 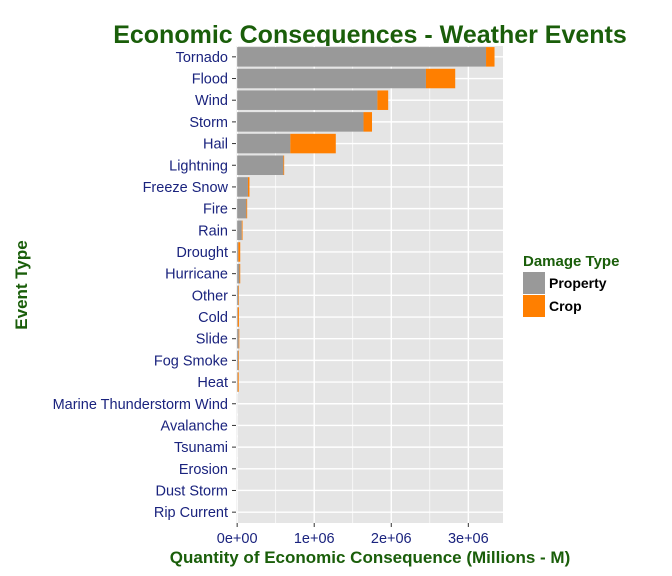 What do you see at coordinates (314, 539) in the screenshot?
I see `x-tick-label: 1e+06` at bounding box center [314, 539].